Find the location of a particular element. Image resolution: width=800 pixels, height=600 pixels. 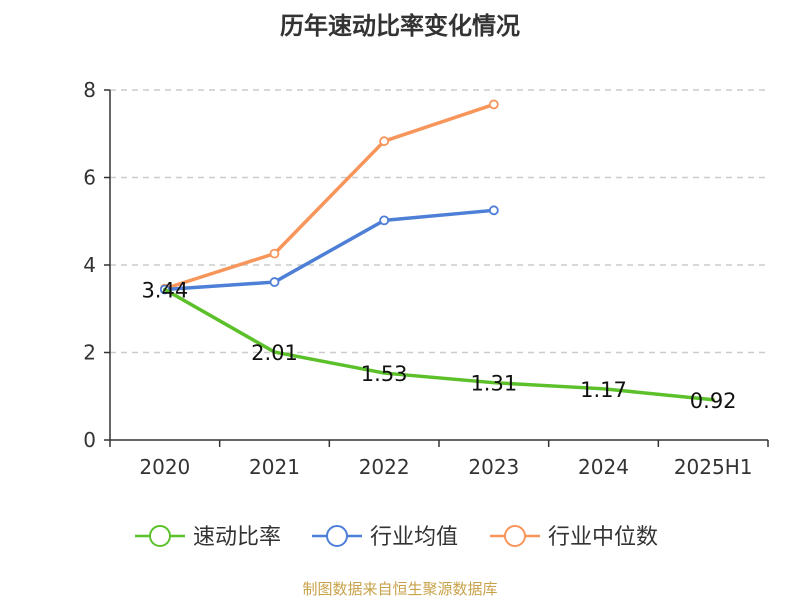

series-2-point-2022 is located at coordinates (384, 141).